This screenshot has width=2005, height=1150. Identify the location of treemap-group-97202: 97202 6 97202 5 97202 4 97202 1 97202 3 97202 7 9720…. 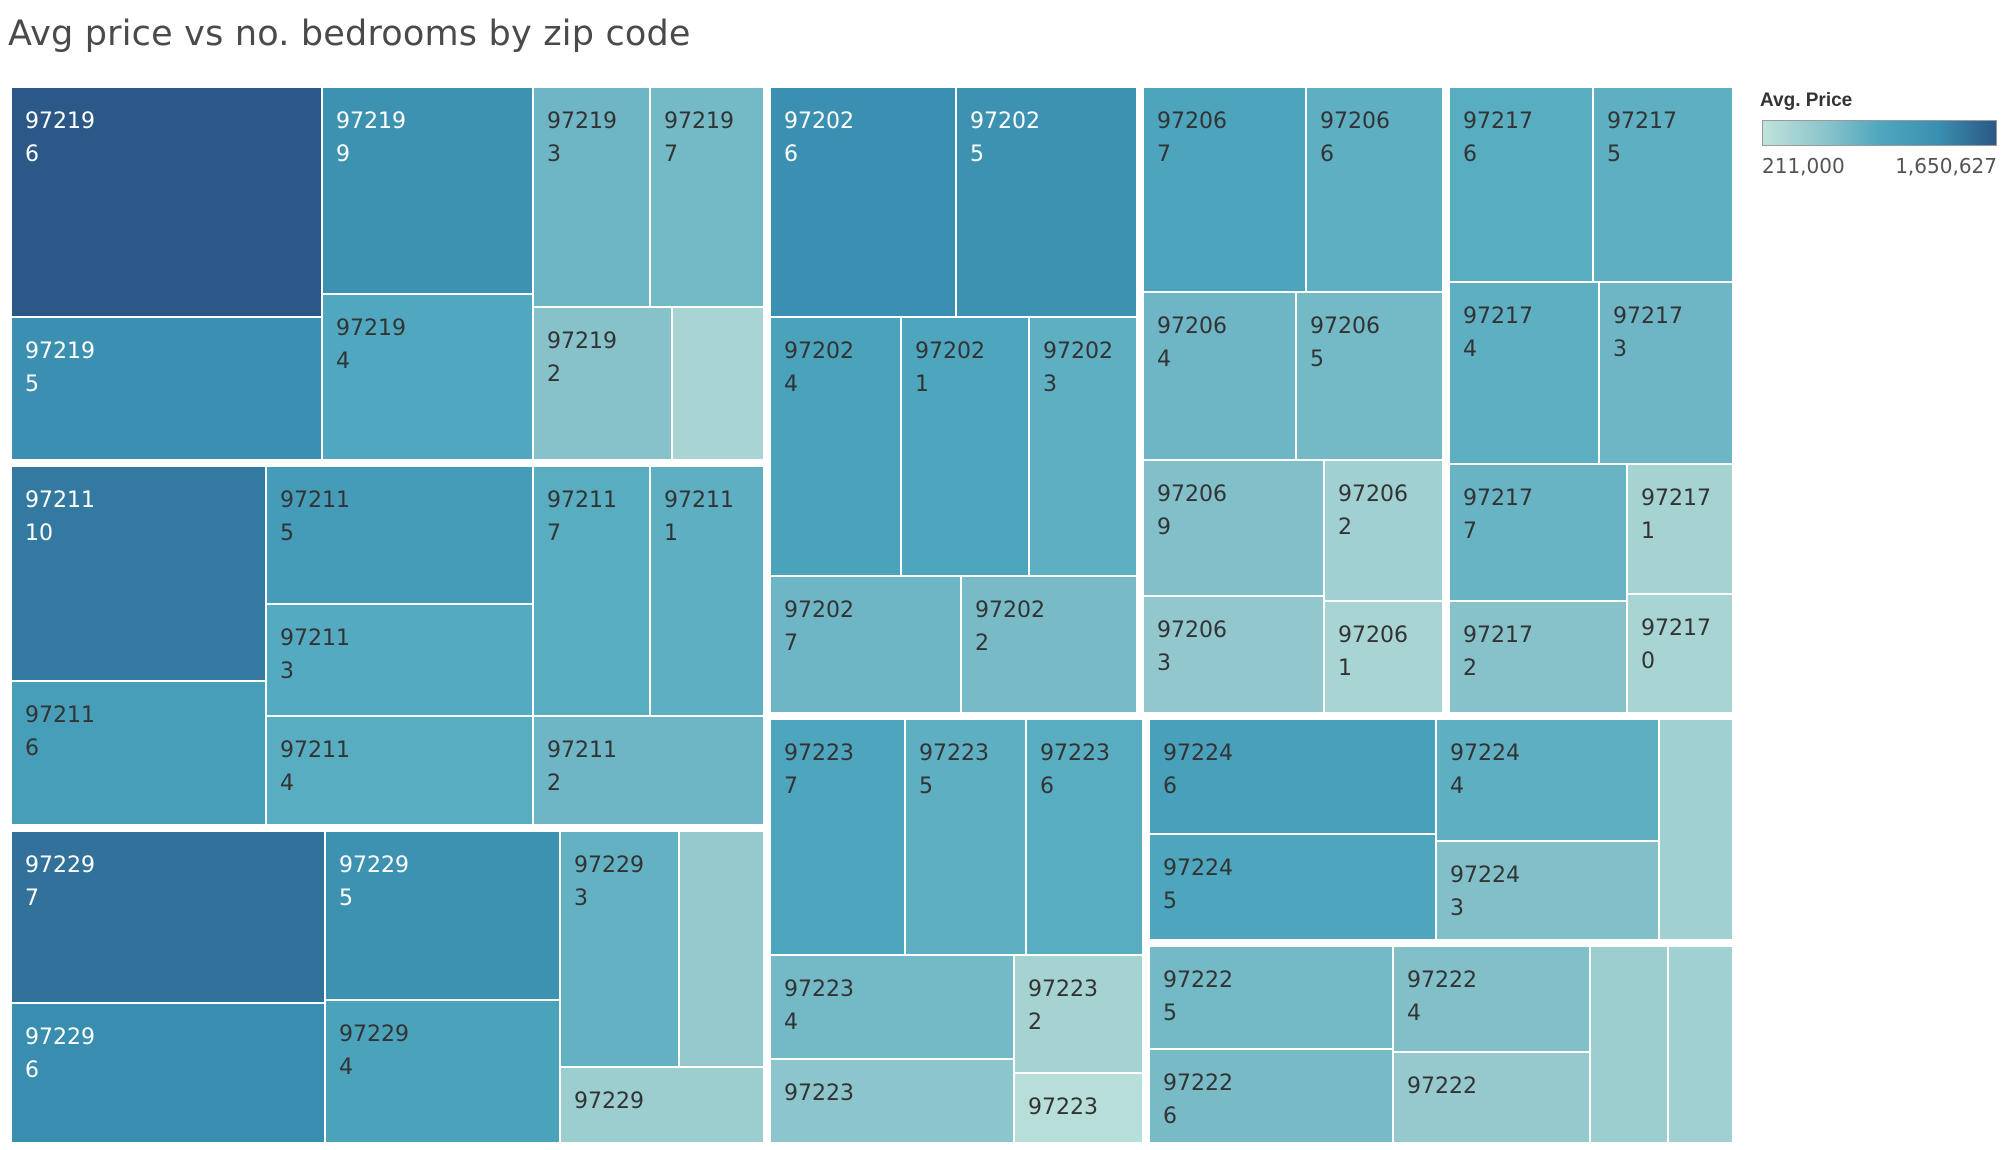
(953, 400).